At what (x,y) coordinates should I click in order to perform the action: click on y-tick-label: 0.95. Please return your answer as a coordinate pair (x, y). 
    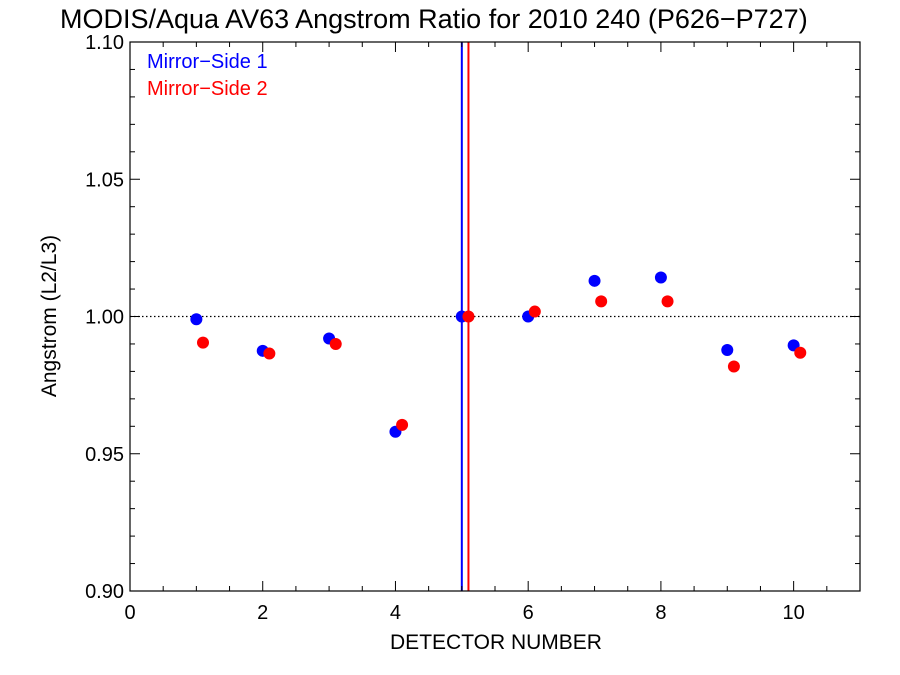
    Looking at the image, I should click on (104, 455).